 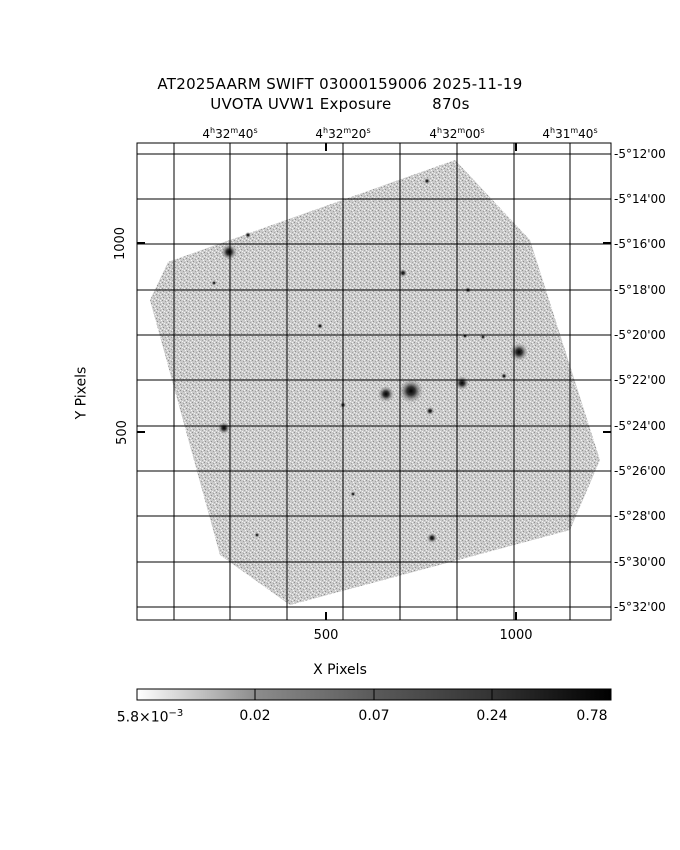 What do you see at coordinates (340, 84) in the screenshot?
I see `plot-title-line1: AT2025AARM SWIFT 03000159006 2025-11-19` at bounding box center [340, 84].